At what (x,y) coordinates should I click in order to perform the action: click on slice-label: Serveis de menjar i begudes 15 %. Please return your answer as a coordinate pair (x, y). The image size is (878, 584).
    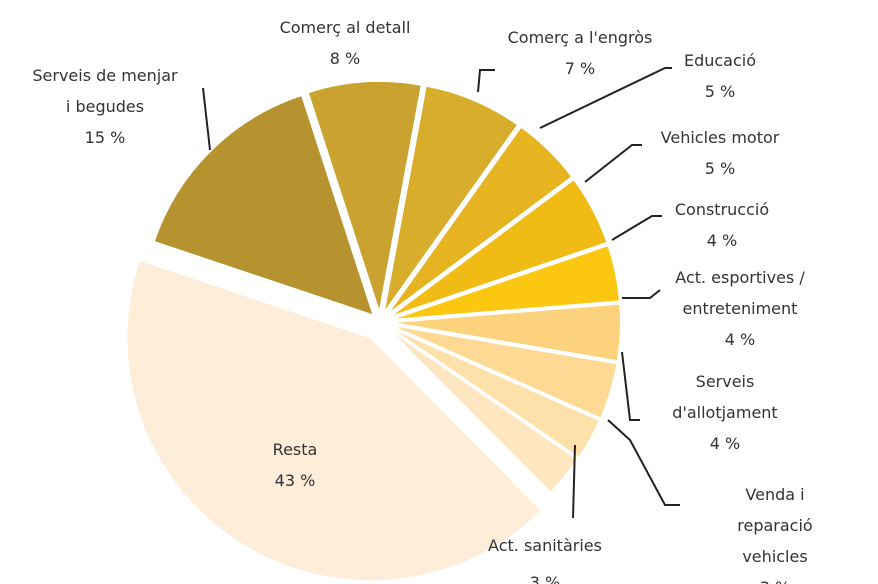
    Looking at the image, I should click on (104, 106).